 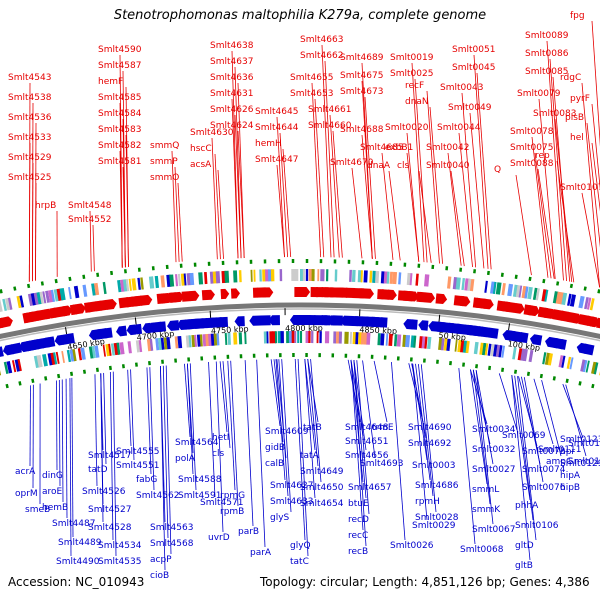 What do you see at coordinates (291, 486) in the screenshot?
I see `reverse-gene-label: Smlt4627` at bounding box center [291, 486].